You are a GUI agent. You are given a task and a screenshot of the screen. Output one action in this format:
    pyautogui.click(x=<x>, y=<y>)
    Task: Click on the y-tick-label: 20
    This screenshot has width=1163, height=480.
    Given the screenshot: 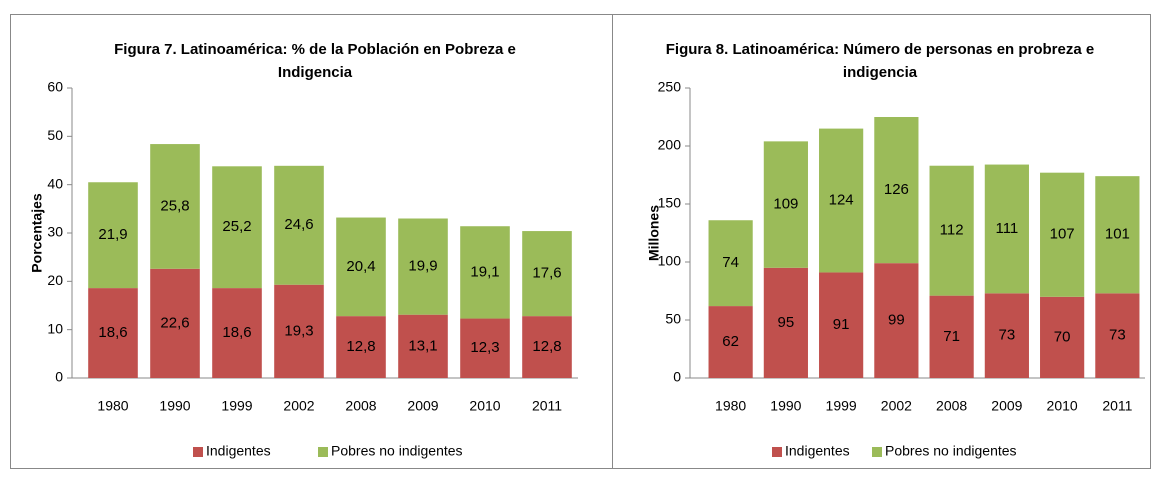 What is the action you would take?
    pyautogui.click(x=55, y=280)
    